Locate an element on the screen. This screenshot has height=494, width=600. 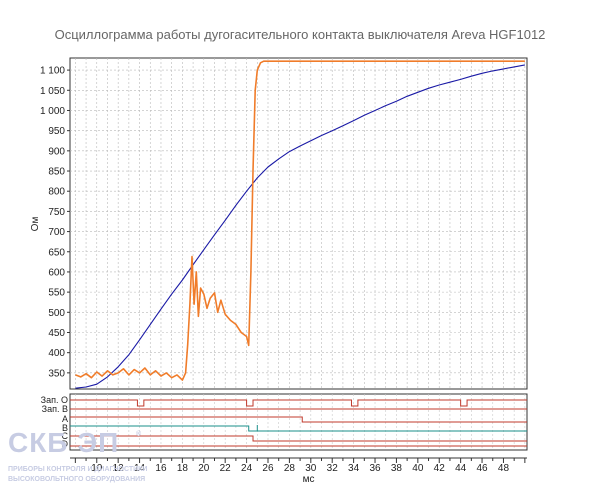
x-tick-label: 42 is located at coordinates (440, 468).